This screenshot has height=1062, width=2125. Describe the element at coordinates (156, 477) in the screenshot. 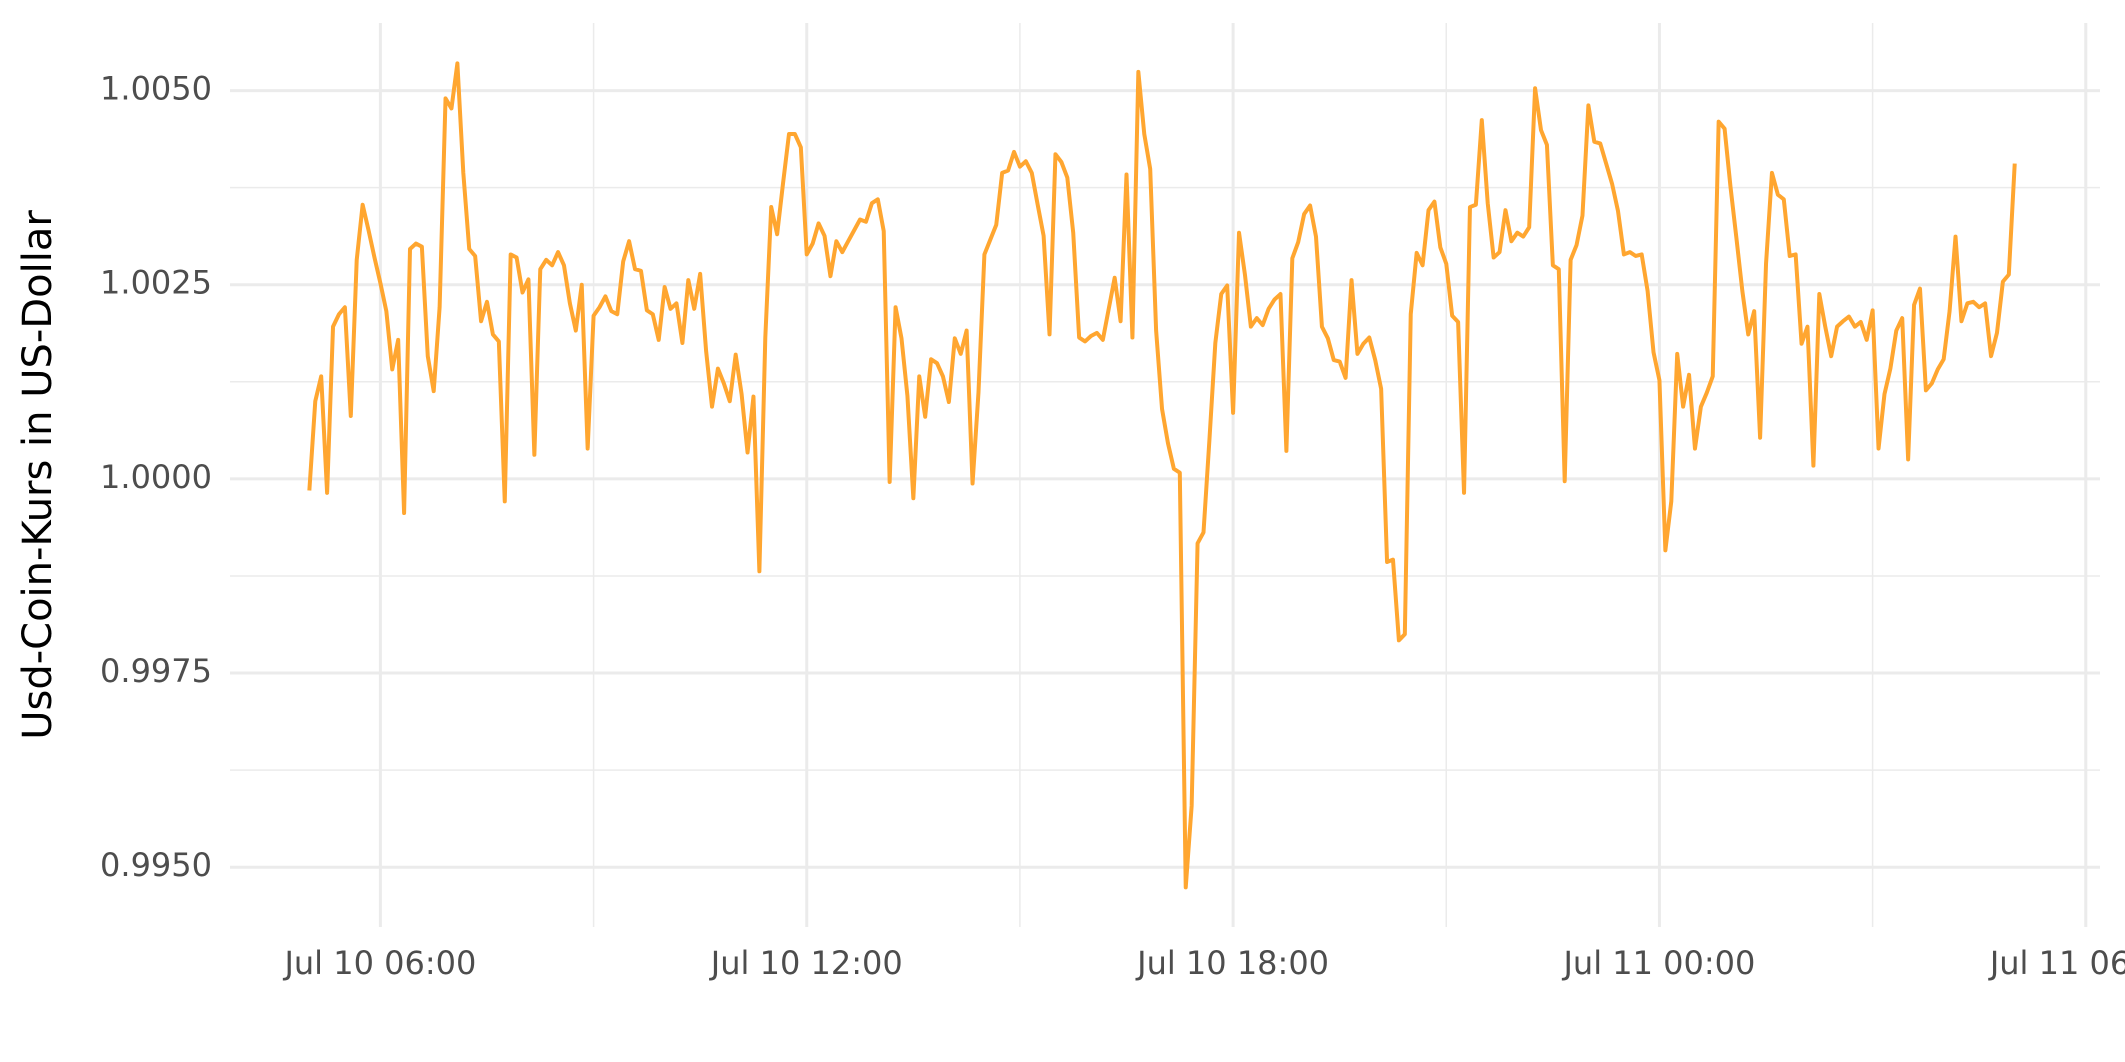

I see `y-tick-label: 1.0000` at that location.